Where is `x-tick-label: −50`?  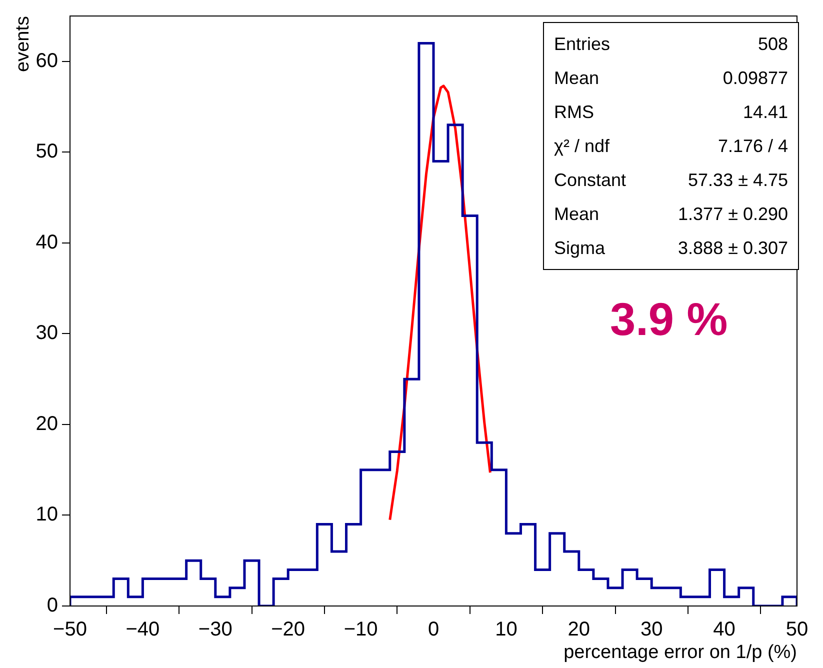
x-tick-label: −50 is located at coordinates (70, 629).